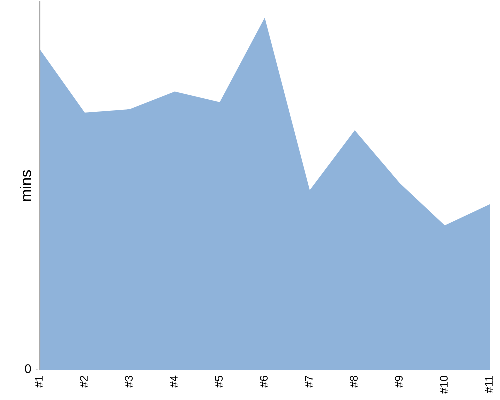  What do you see at coordinates (39, 382) in the screenshot?
I see `x-tick-label: #1` at bounding box center [39, 382].